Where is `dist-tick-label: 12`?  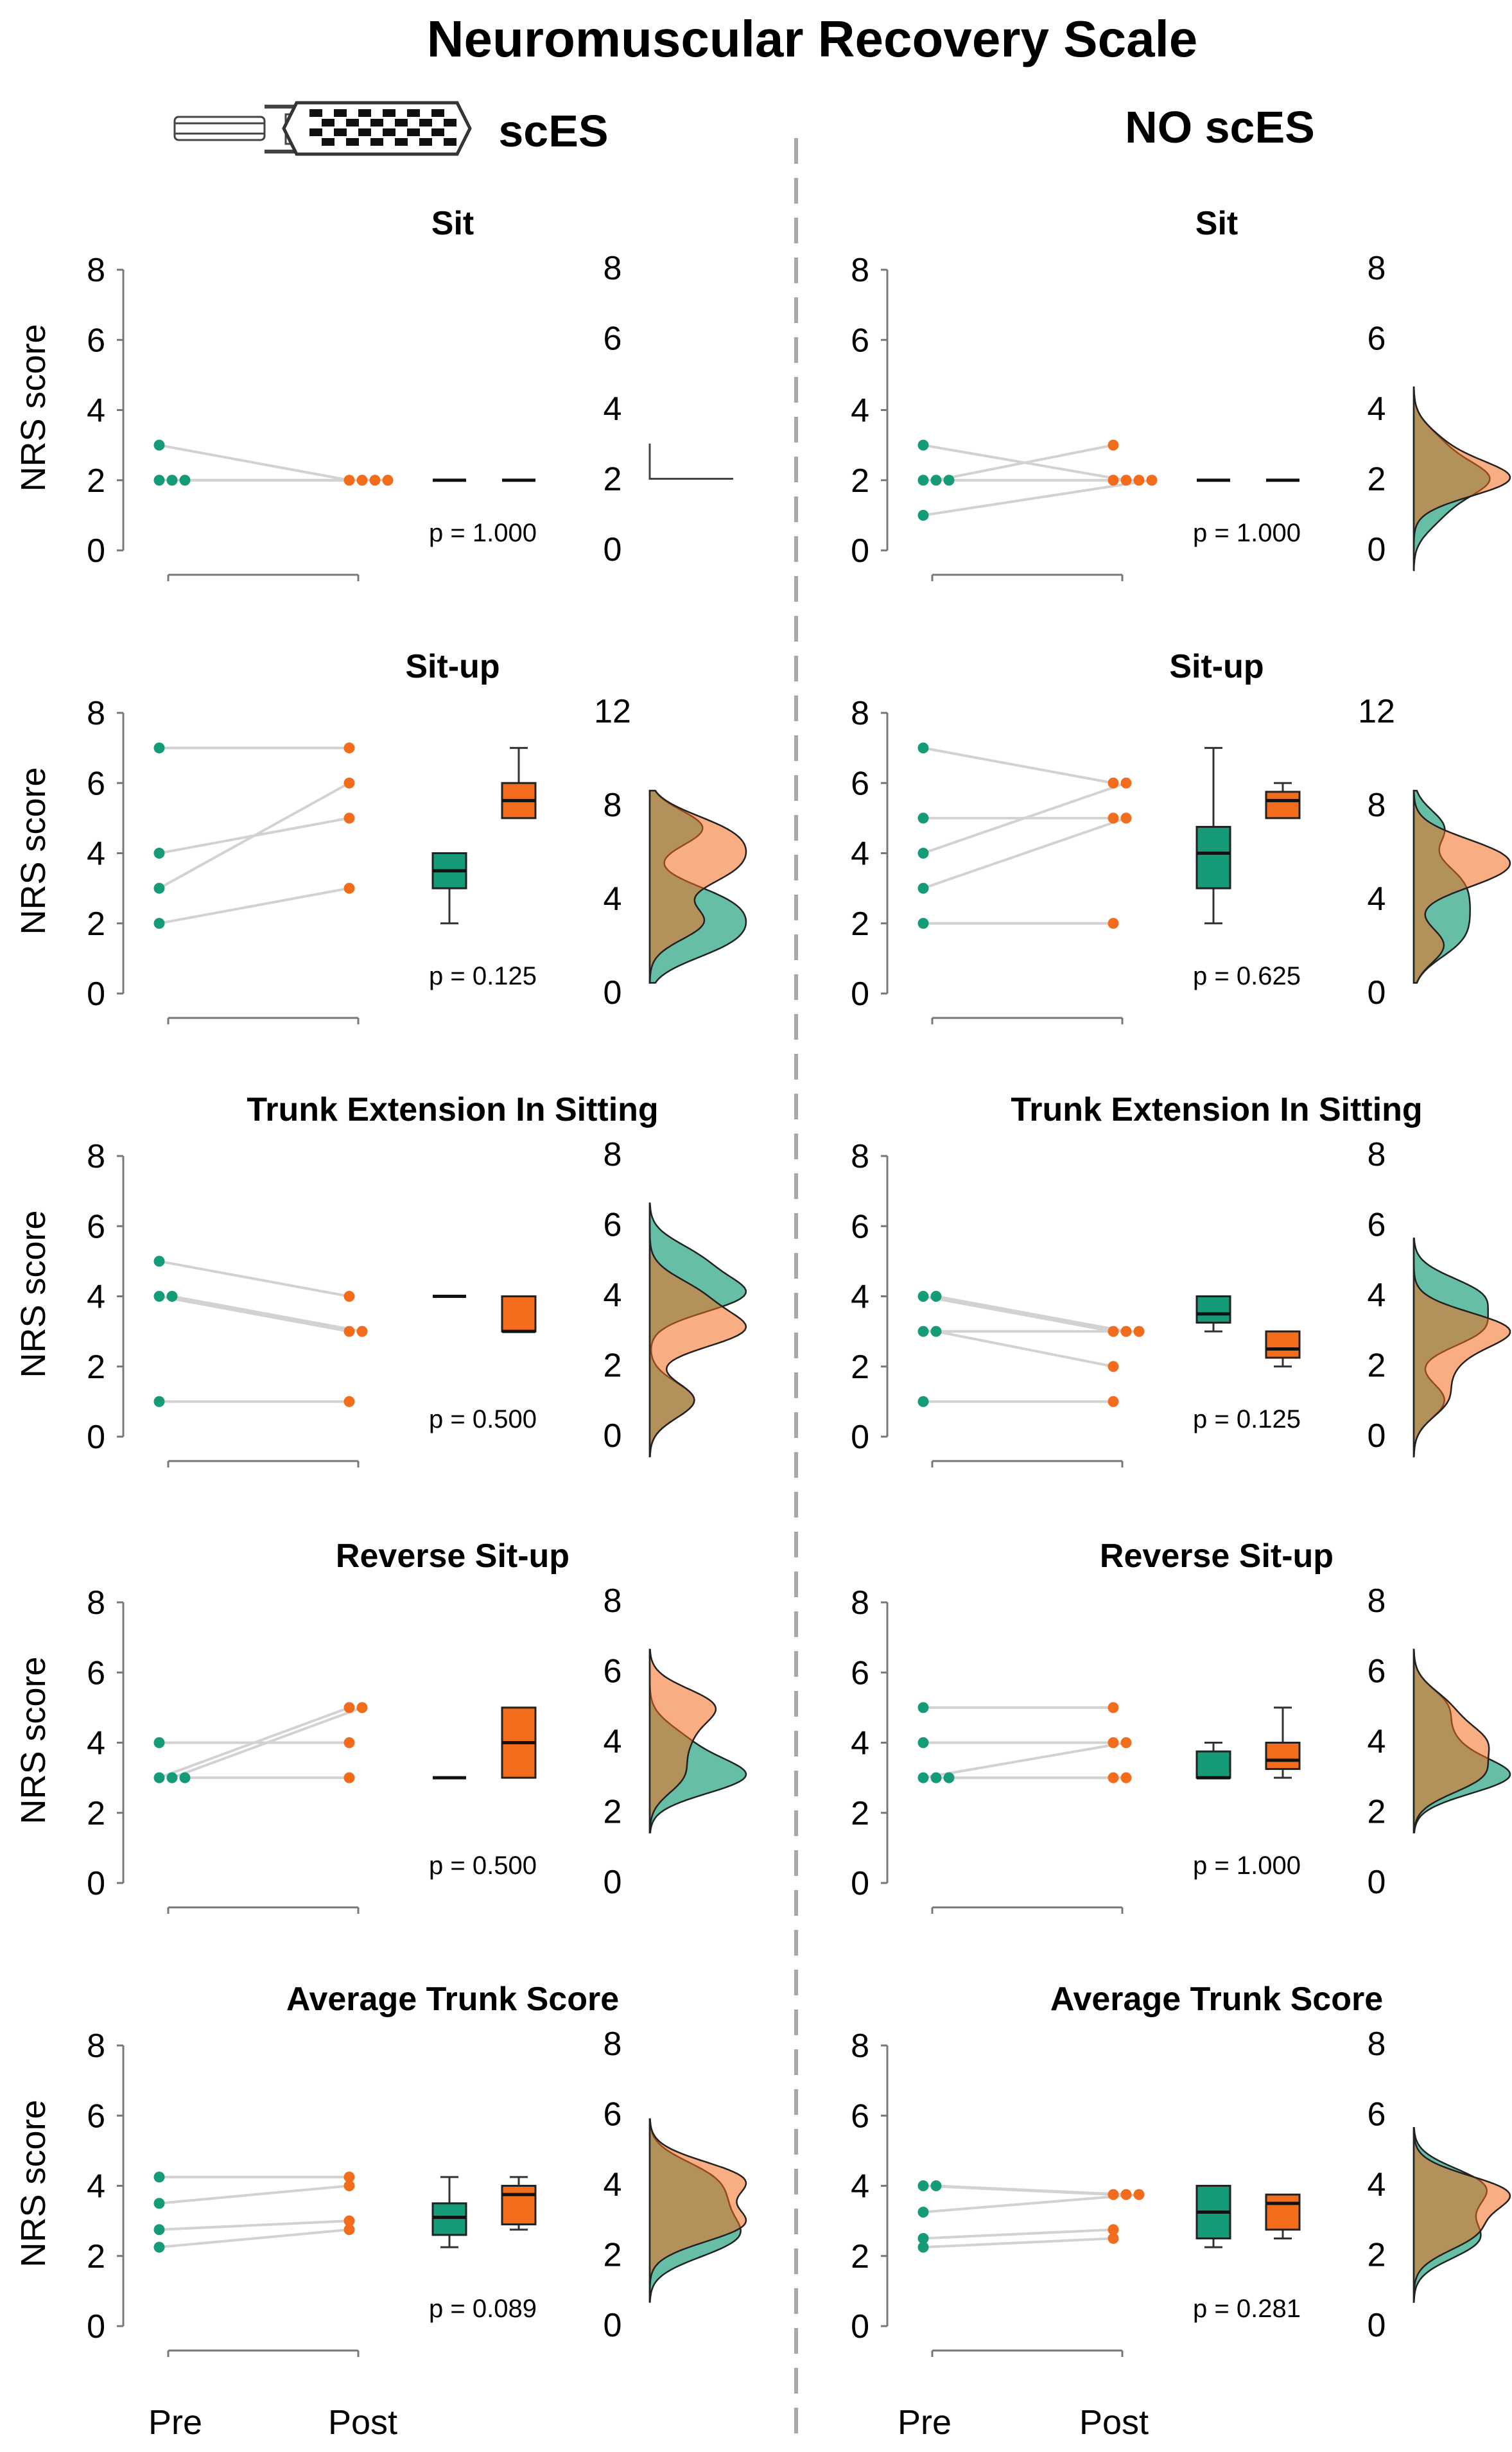
dist-tick-label: 12 is located at coordinates (612, 712).